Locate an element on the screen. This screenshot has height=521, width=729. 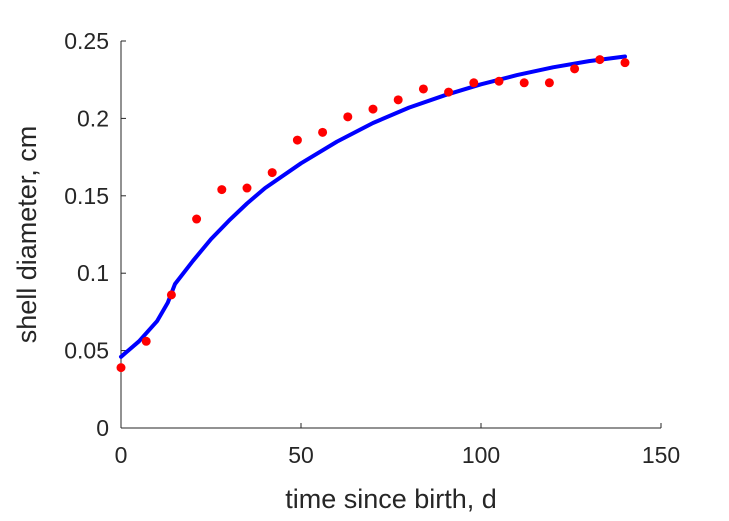
x-tick-label: 100 is located at coordinates (481, 455).